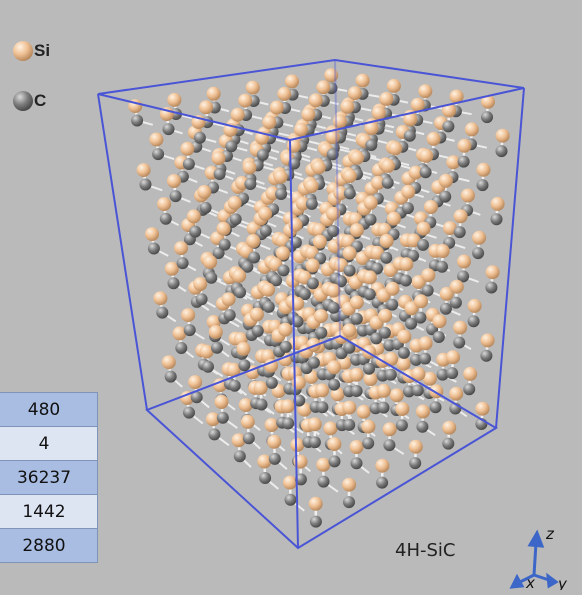 This screenshot has height=595, width=582. What do you see at coordinates (49, 409) in the screenshot?
I see `table-row: 480` at bounding box center [49, 409].